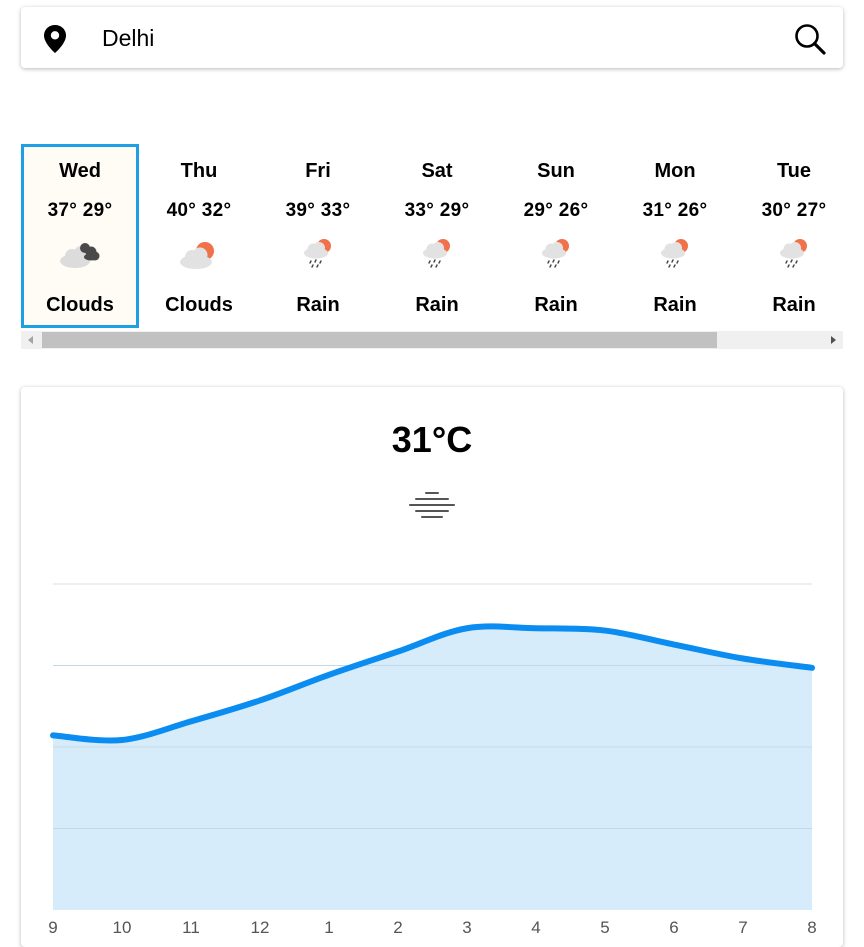 This screenshot has height=947, width=864. I want to click on forecast-day-name: Mon, so click(675, 171).